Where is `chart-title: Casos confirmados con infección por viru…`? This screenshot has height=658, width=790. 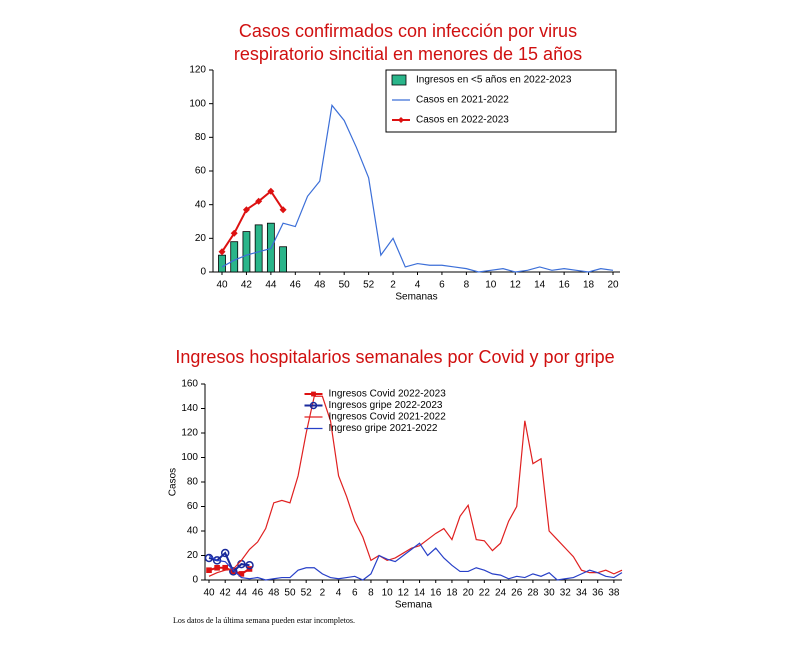
chart-title: Casos confirmados con infección por viru… is located at coordinates (408, 42).